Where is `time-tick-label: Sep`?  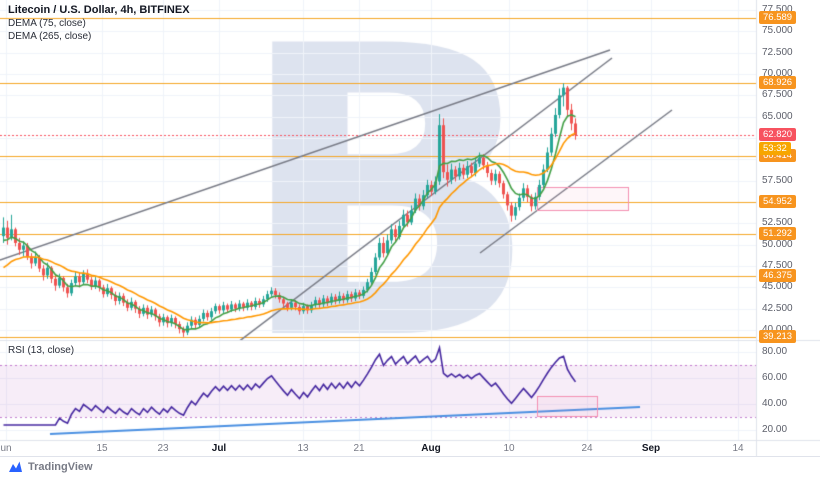 time-tick-label: Sep is located at coordinates (651, 448).